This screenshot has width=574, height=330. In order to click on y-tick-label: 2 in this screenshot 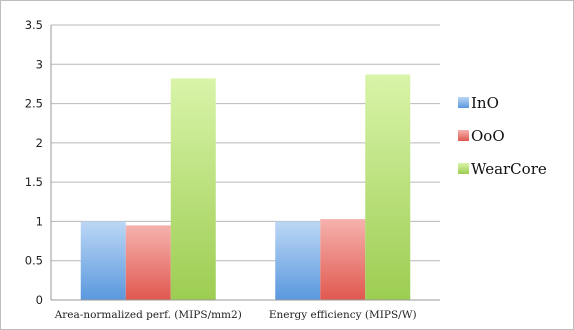, I will do `click(39, 143)`.